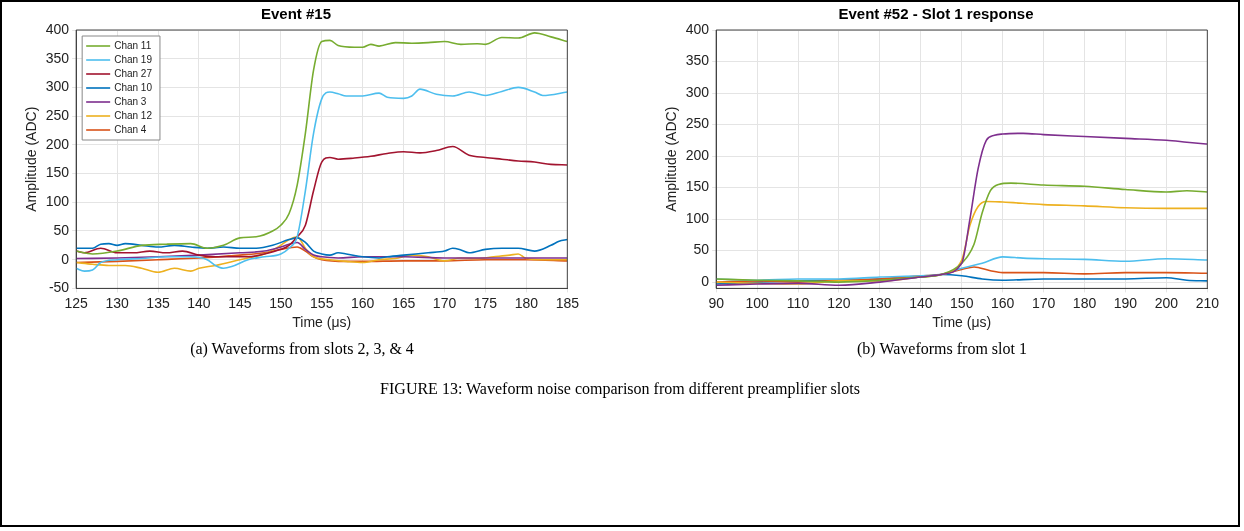 The width and height of the screenshot is (1244, 531). Describe the element at coordinates (936, 14) in the screenshot. I see `chart-title: Event #52 - Slot 1 response` at that location.